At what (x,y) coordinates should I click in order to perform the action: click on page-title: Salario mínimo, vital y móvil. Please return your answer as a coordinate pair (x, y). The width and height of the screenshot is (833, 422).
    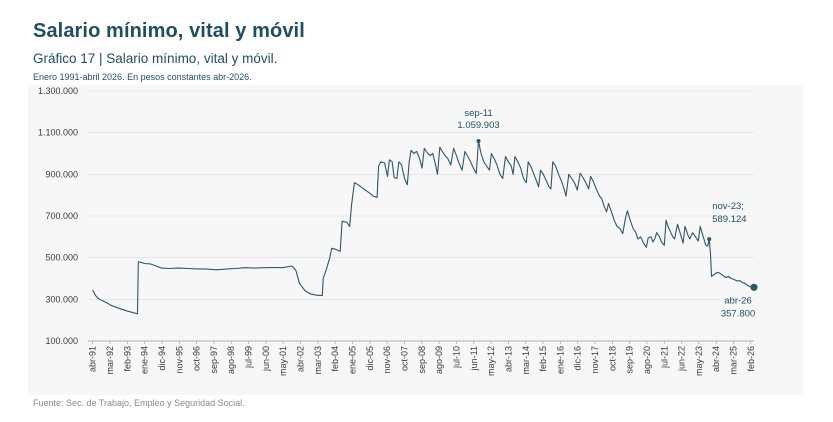
    Looking at the image, I should click on (169, 31).